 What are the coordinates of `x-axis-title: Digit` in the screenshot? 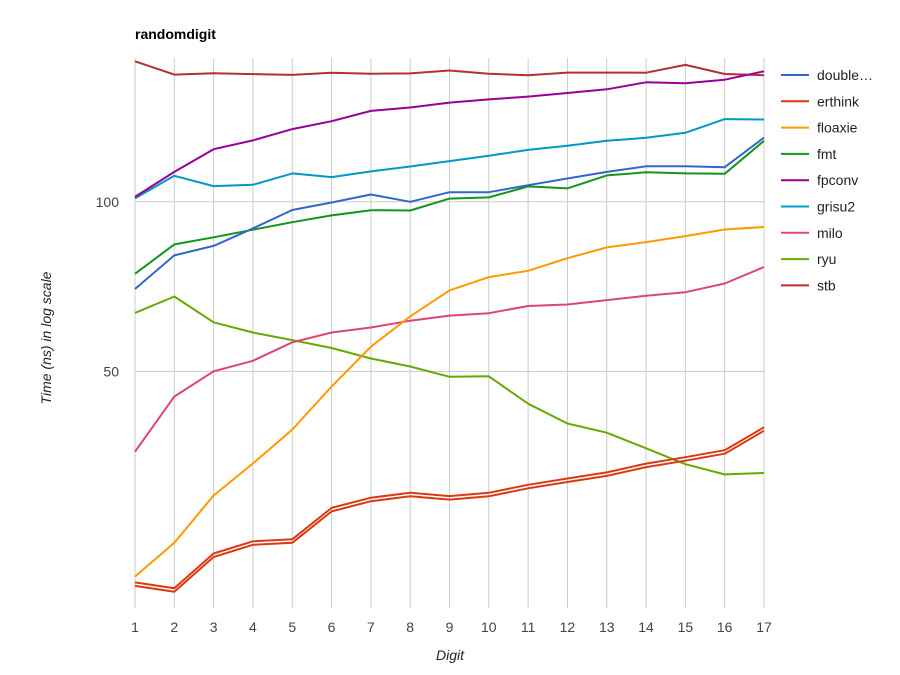 It's located at (450, 655).